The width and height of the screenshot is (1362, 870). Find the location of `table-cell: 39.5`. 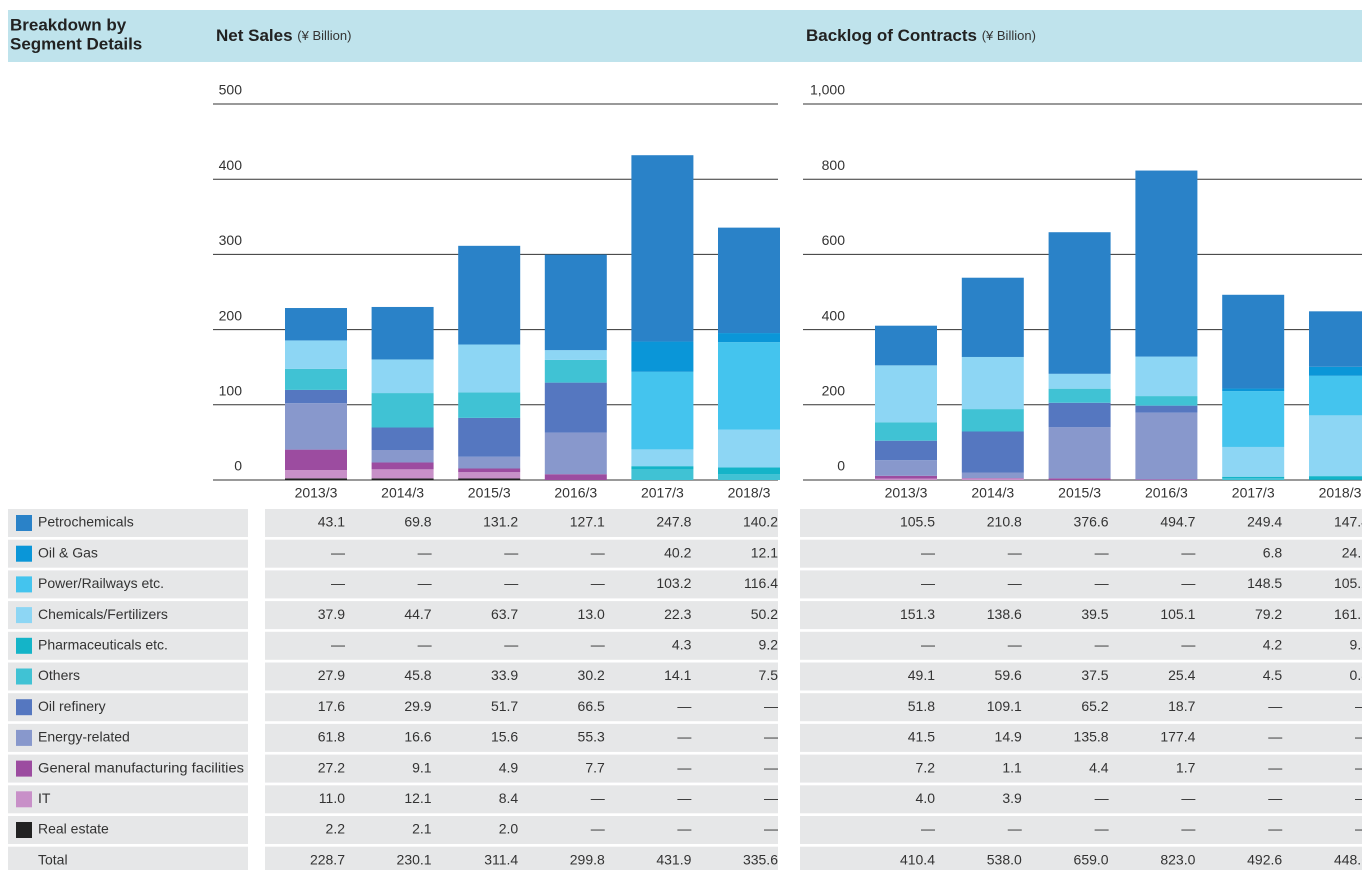

table-cell: 39.5 is located at coordinates (1094, 614).